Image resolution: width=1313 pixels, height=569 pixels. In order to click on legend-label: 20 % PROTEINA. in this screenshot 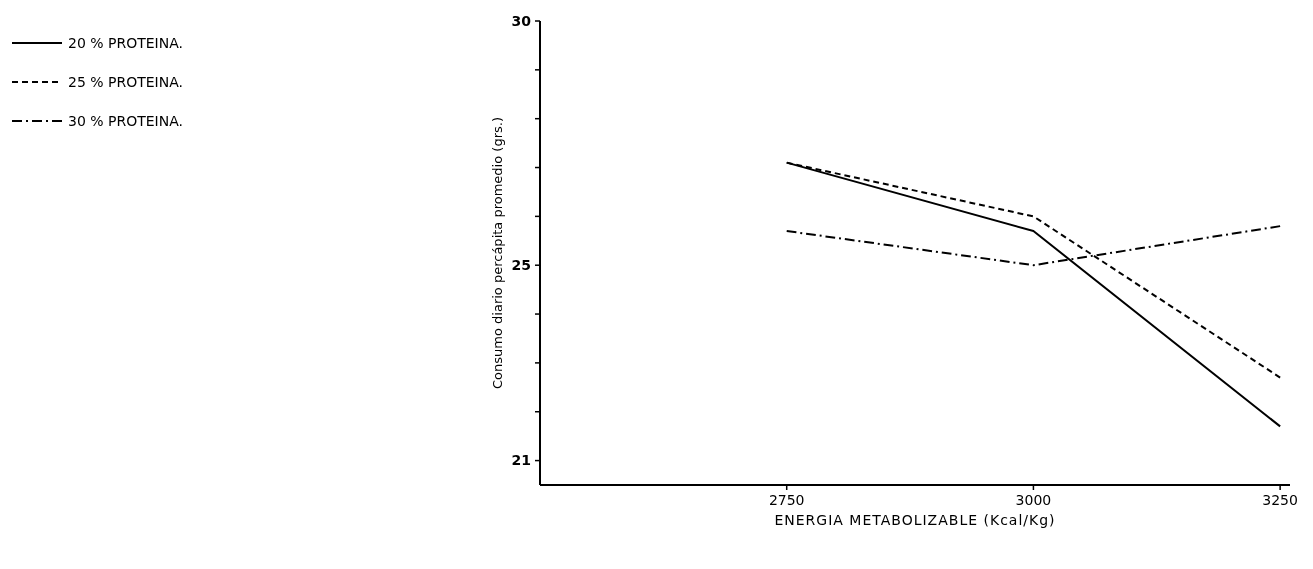, I will do `click(125, 42)`.